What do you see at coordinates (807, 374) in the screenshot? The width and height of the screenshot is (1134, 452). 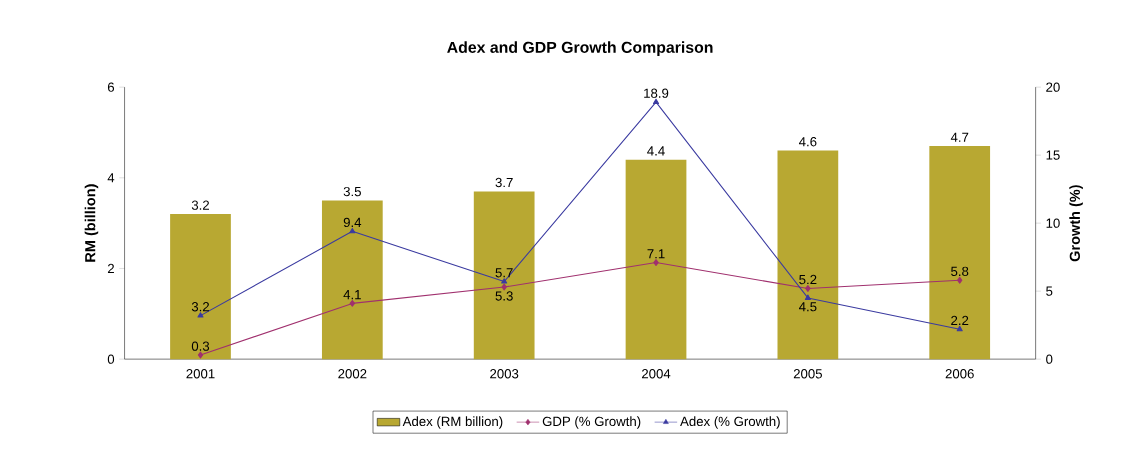 I see `x-tick-label: 2005` at bounding box center [807, 374].